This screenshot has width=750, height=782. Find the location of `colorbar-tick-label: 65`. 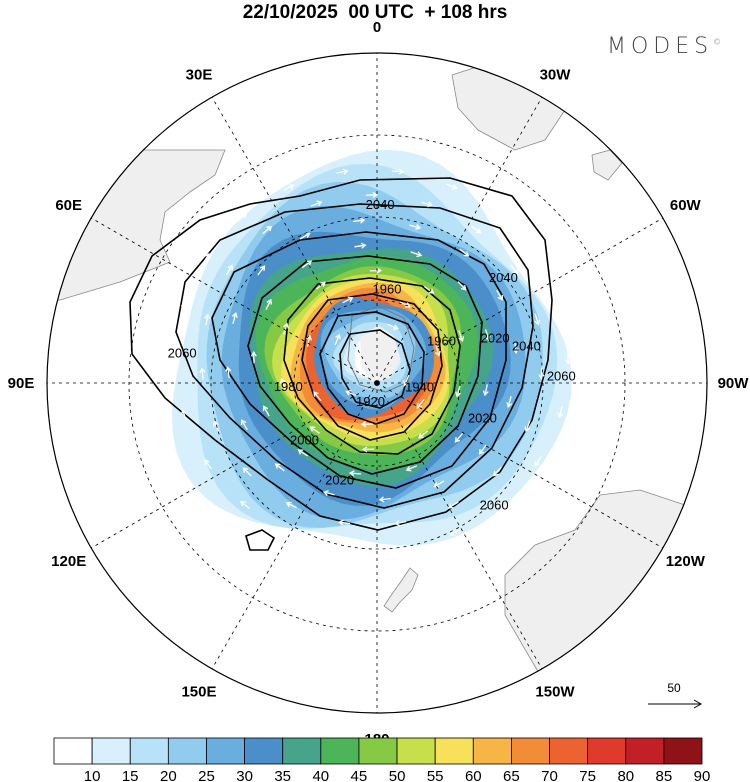

colorbar-tick-label: 65 is located at coordinates (511, 775).